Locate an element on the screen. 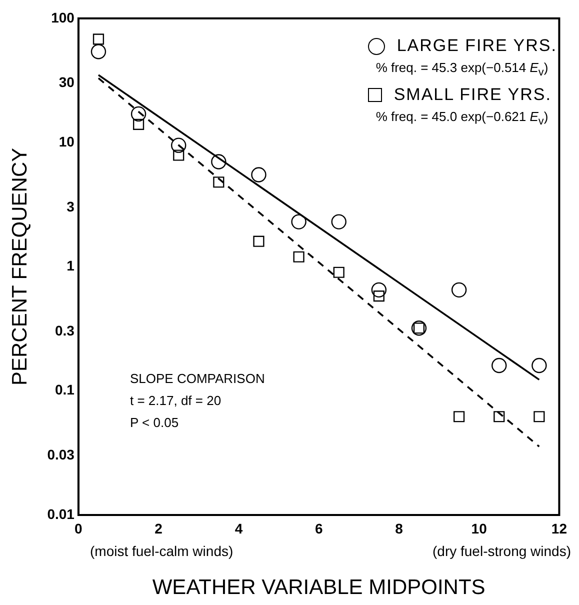 The image size is (579, 605). annotation: % freq. = 45.0 exp(−0.621 E$_{v}$) is located at coordinates (463, 118).